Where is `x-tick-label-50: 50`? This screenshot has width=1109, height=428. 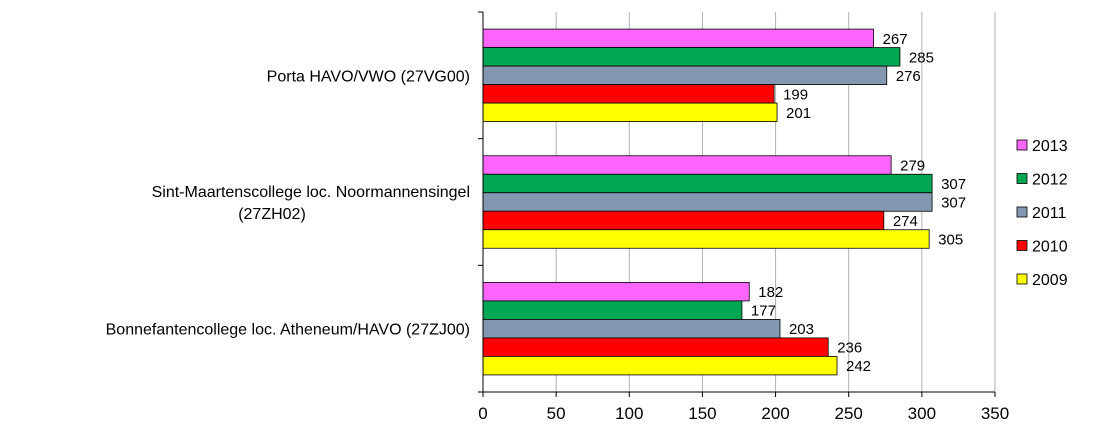 x-tick-label-50: 50 is located at coordinates (556, 413).